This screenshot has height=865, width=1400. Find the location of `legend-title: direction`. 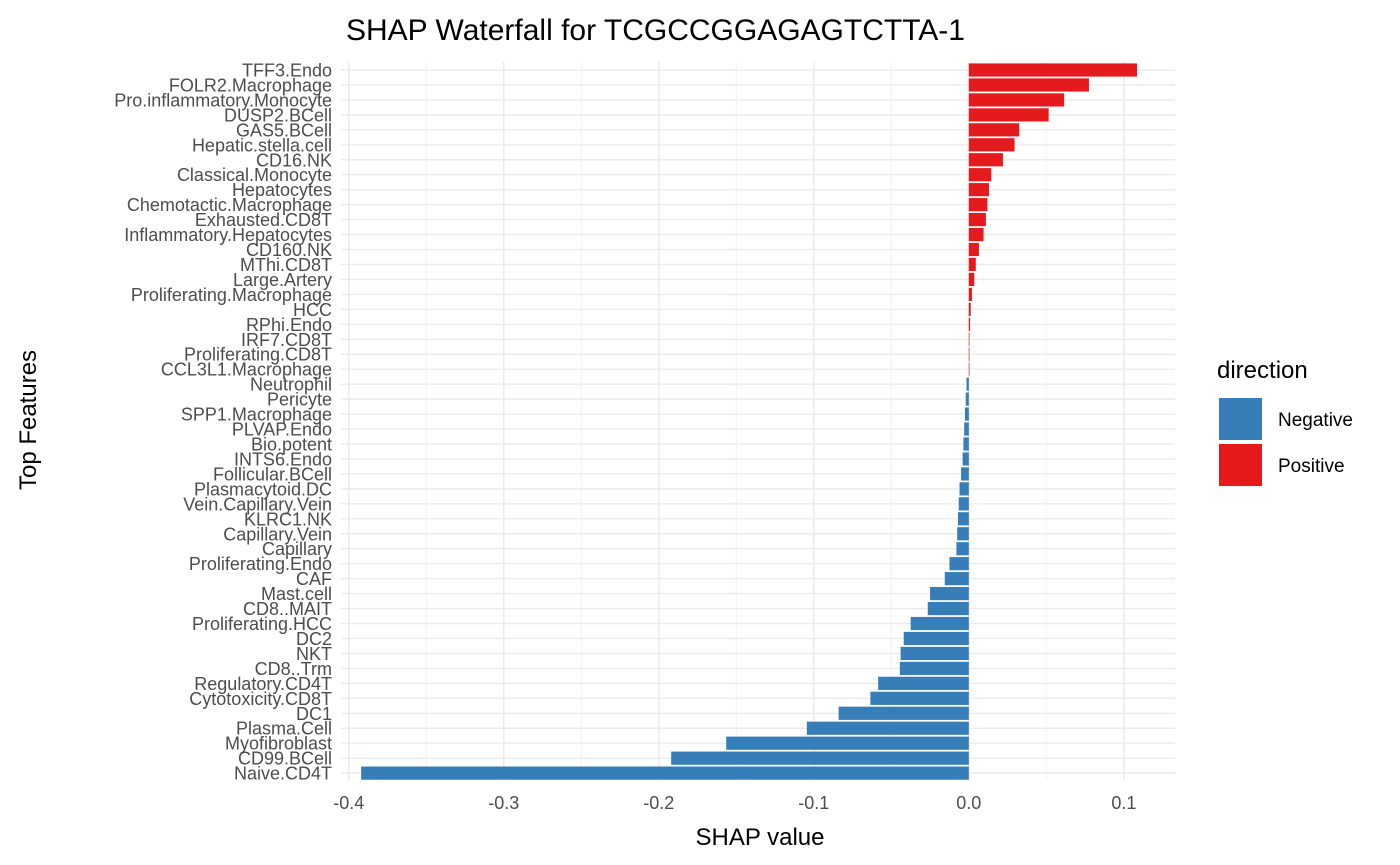

legend-title: direction is located at coordinates (1262, 370).